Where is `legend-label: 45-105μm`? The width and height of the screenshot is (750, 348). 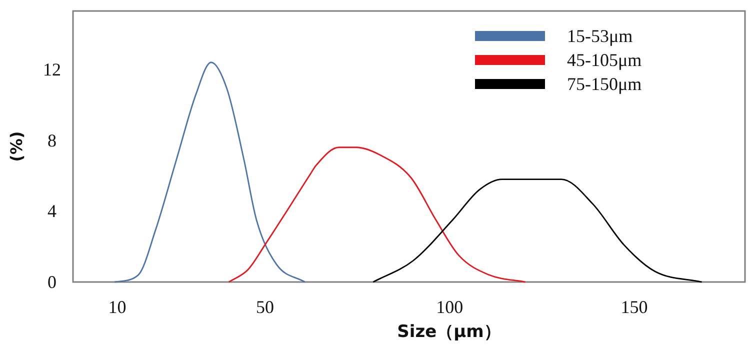 legend-label: 45-105μm is located at coordinates (604, 60).